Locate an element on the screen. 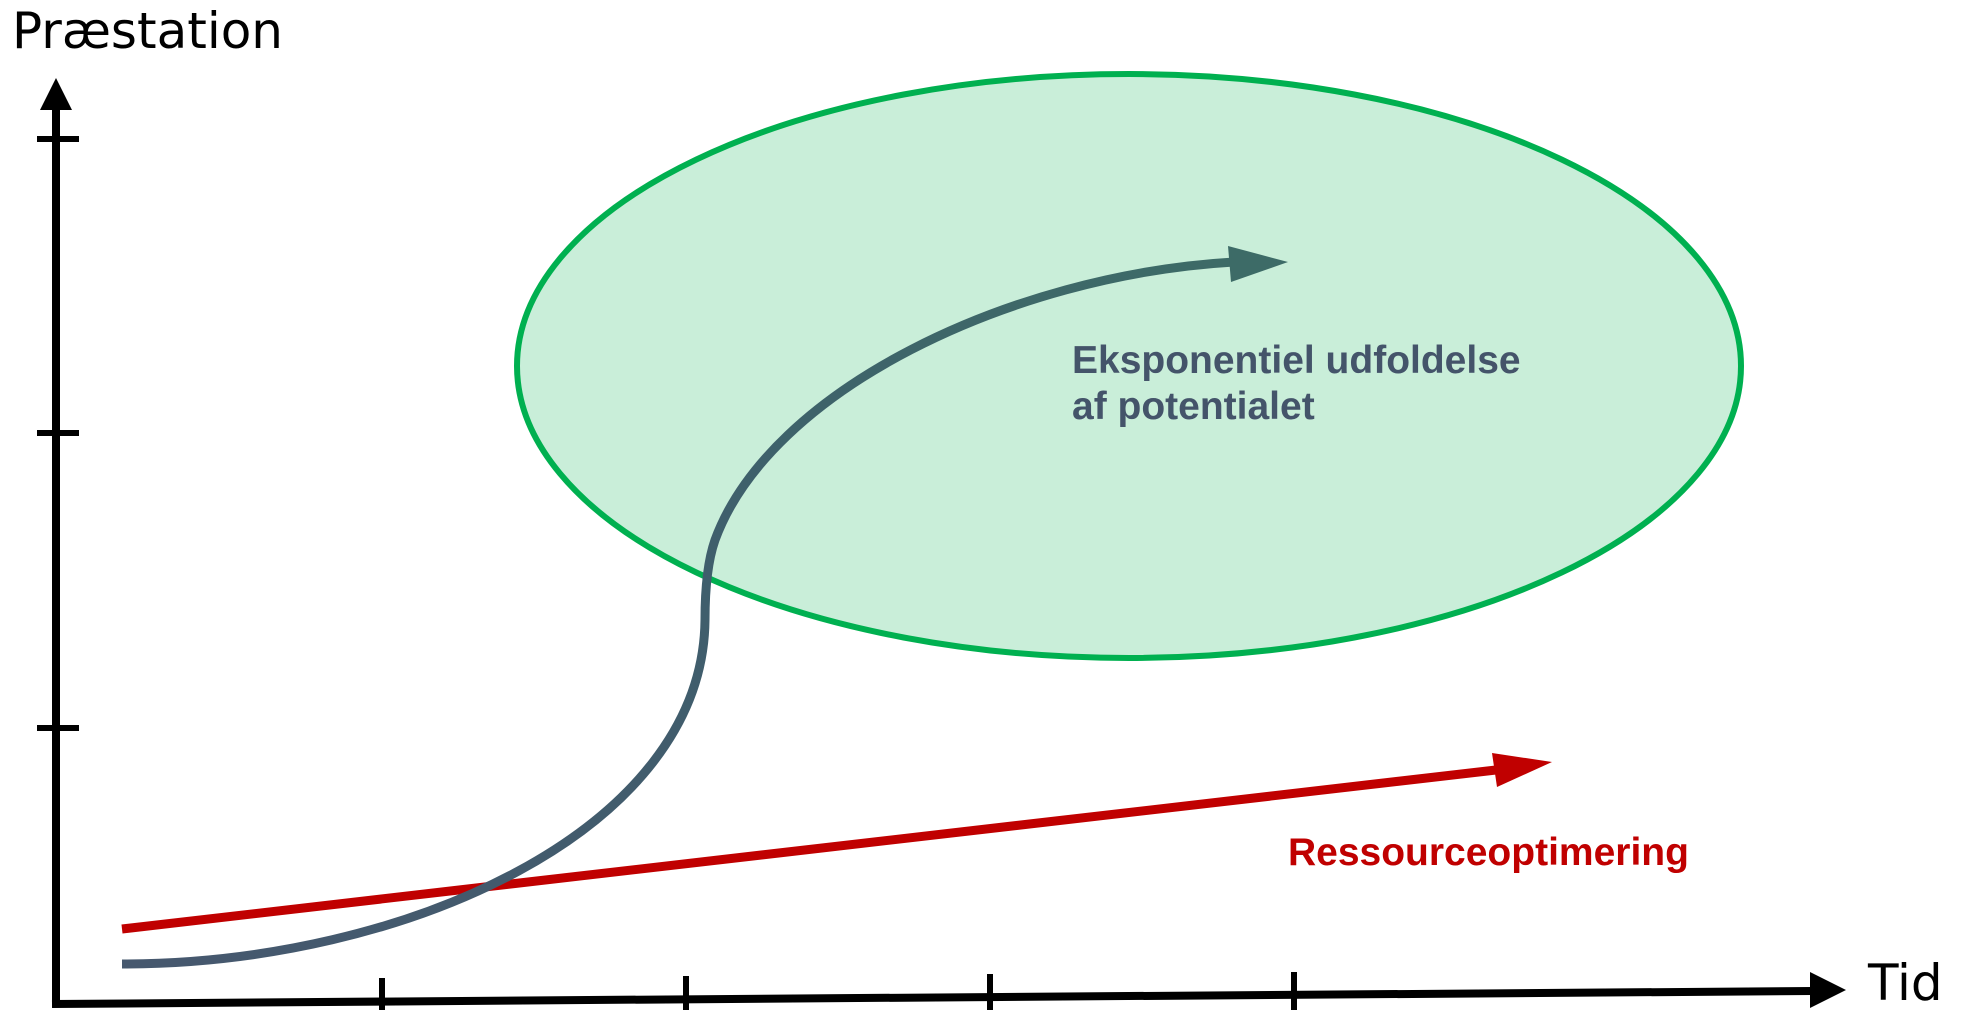 The image size is (1961, 1013). x-axis-label: Tid is located at coordinates (1905, 983).